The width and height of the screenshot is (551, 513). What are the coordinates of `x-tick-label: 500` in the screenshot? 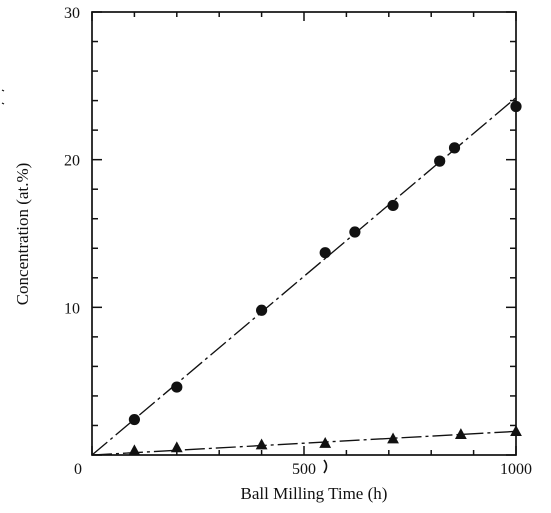 It's located at (304, 469).